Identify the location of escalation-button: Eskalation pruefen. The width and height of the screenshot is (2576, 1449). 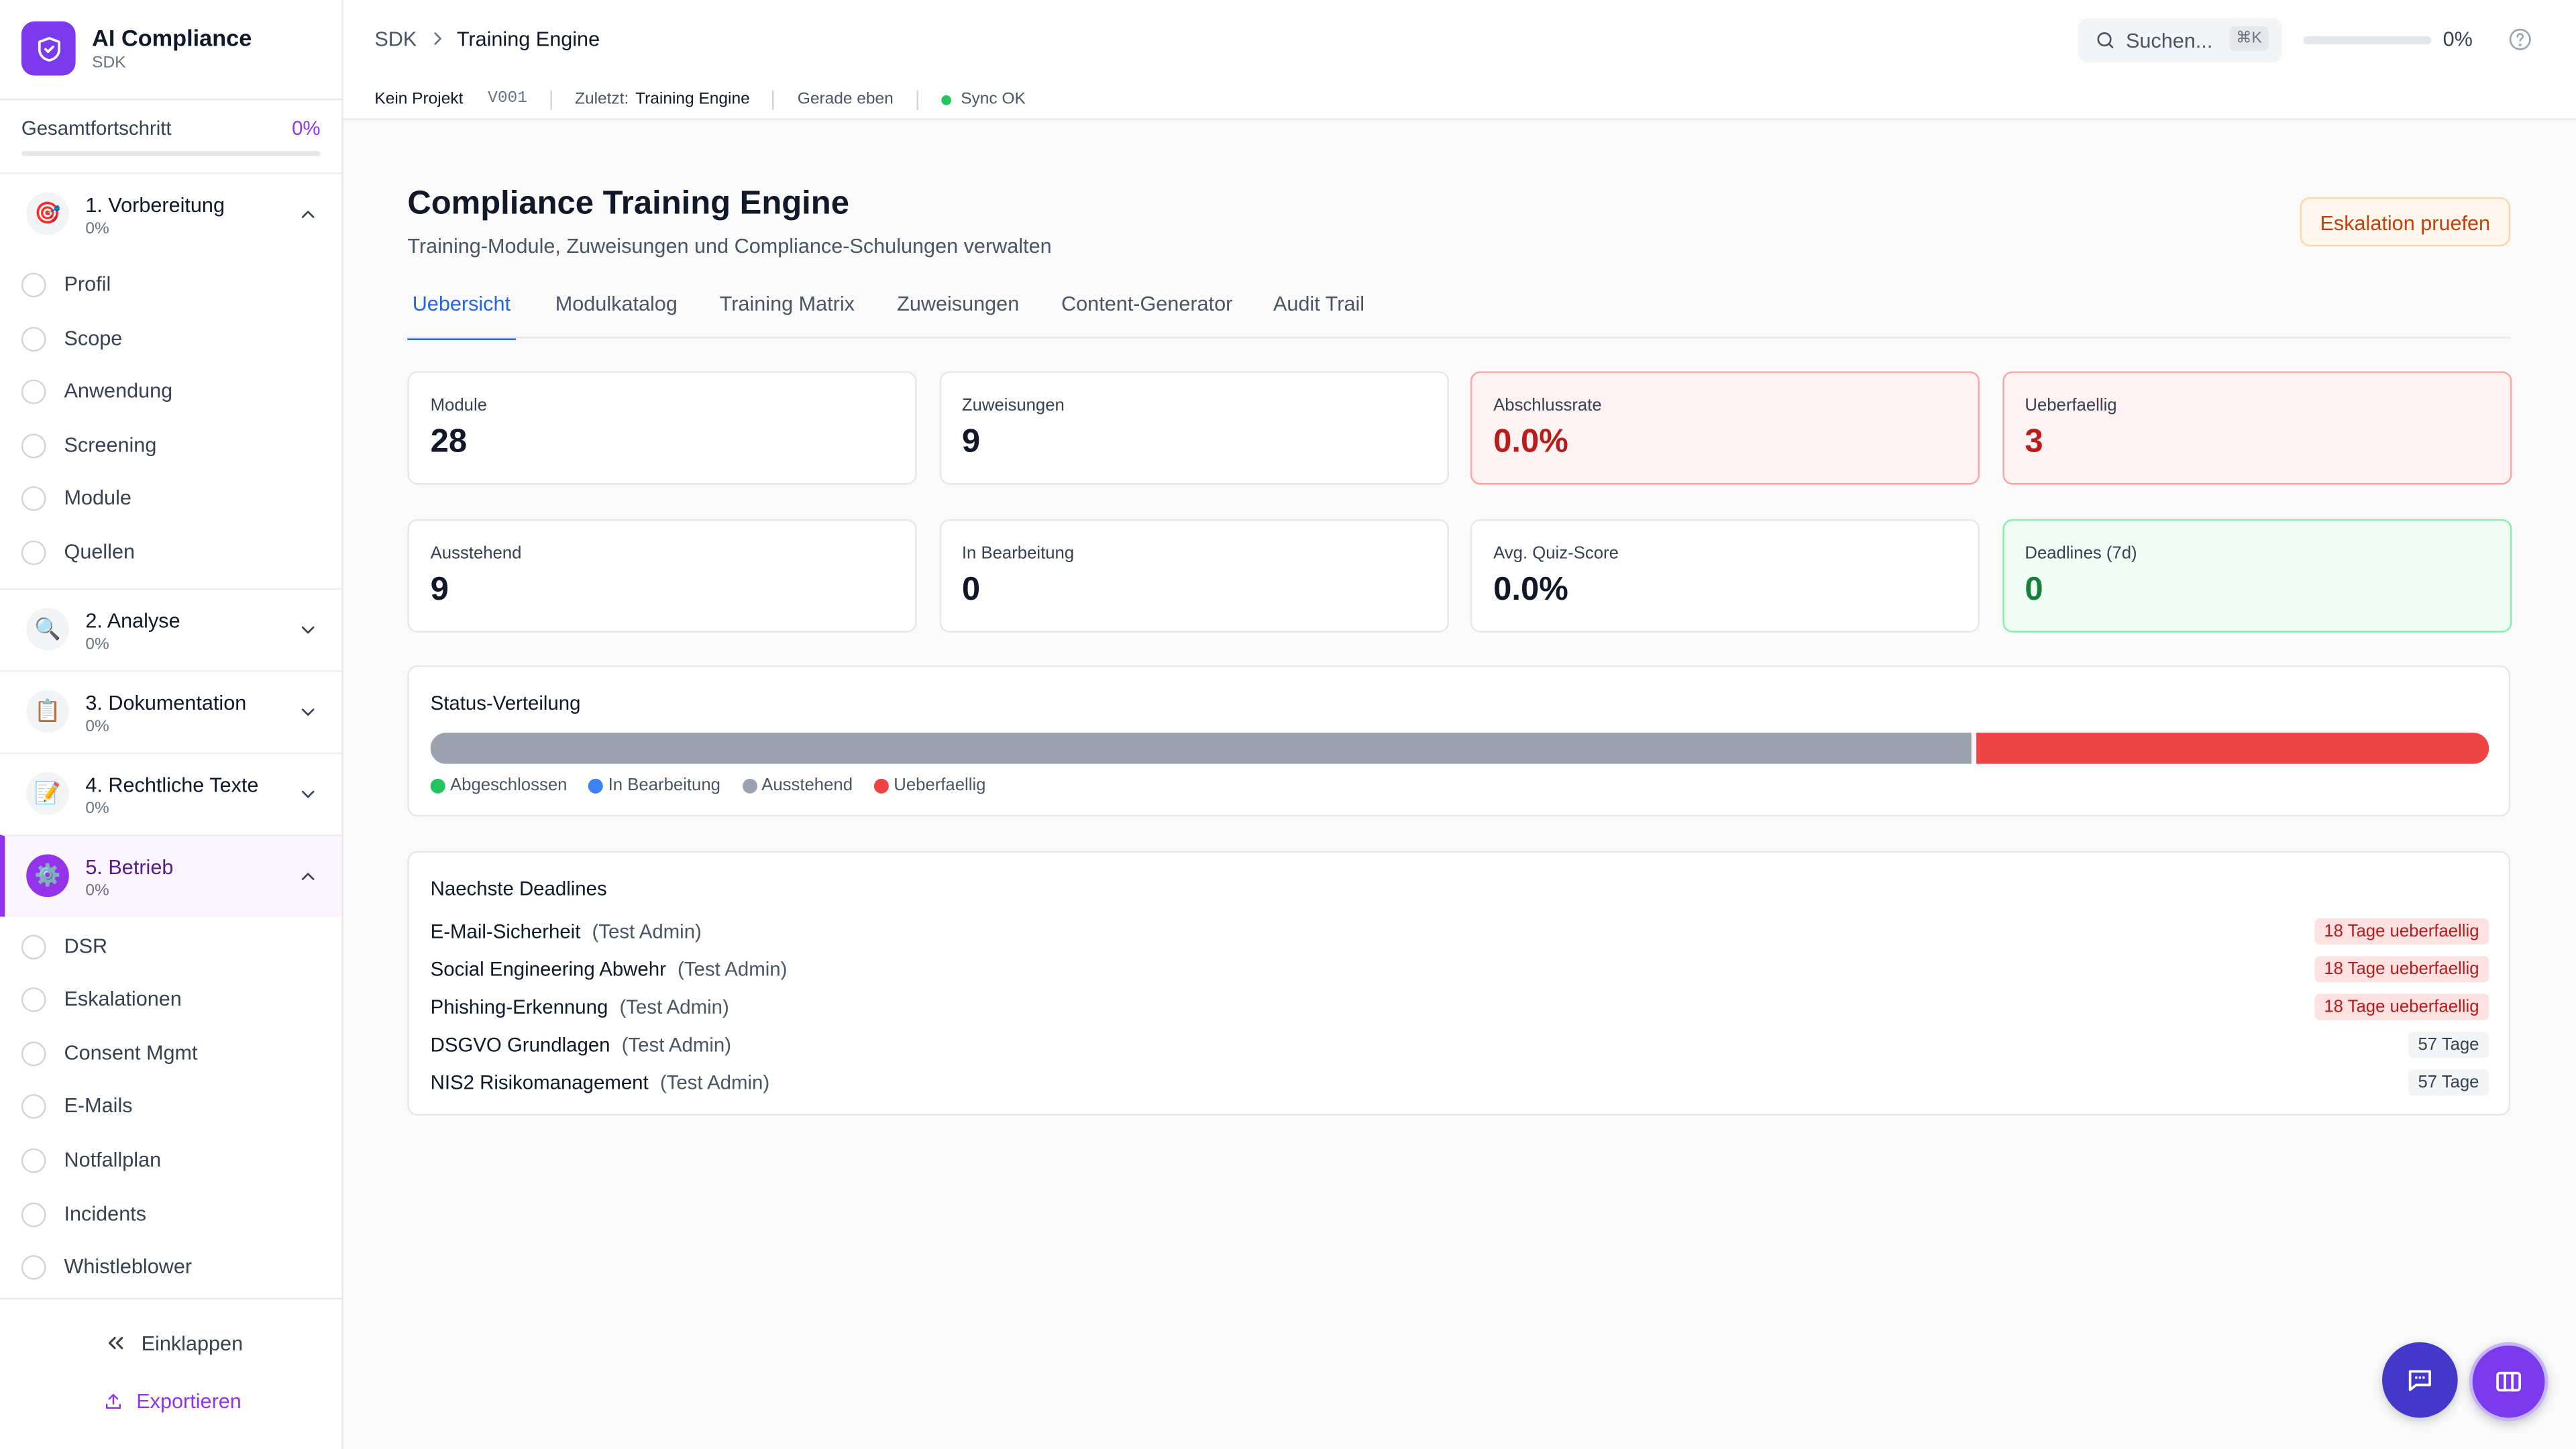
(2405, 222).